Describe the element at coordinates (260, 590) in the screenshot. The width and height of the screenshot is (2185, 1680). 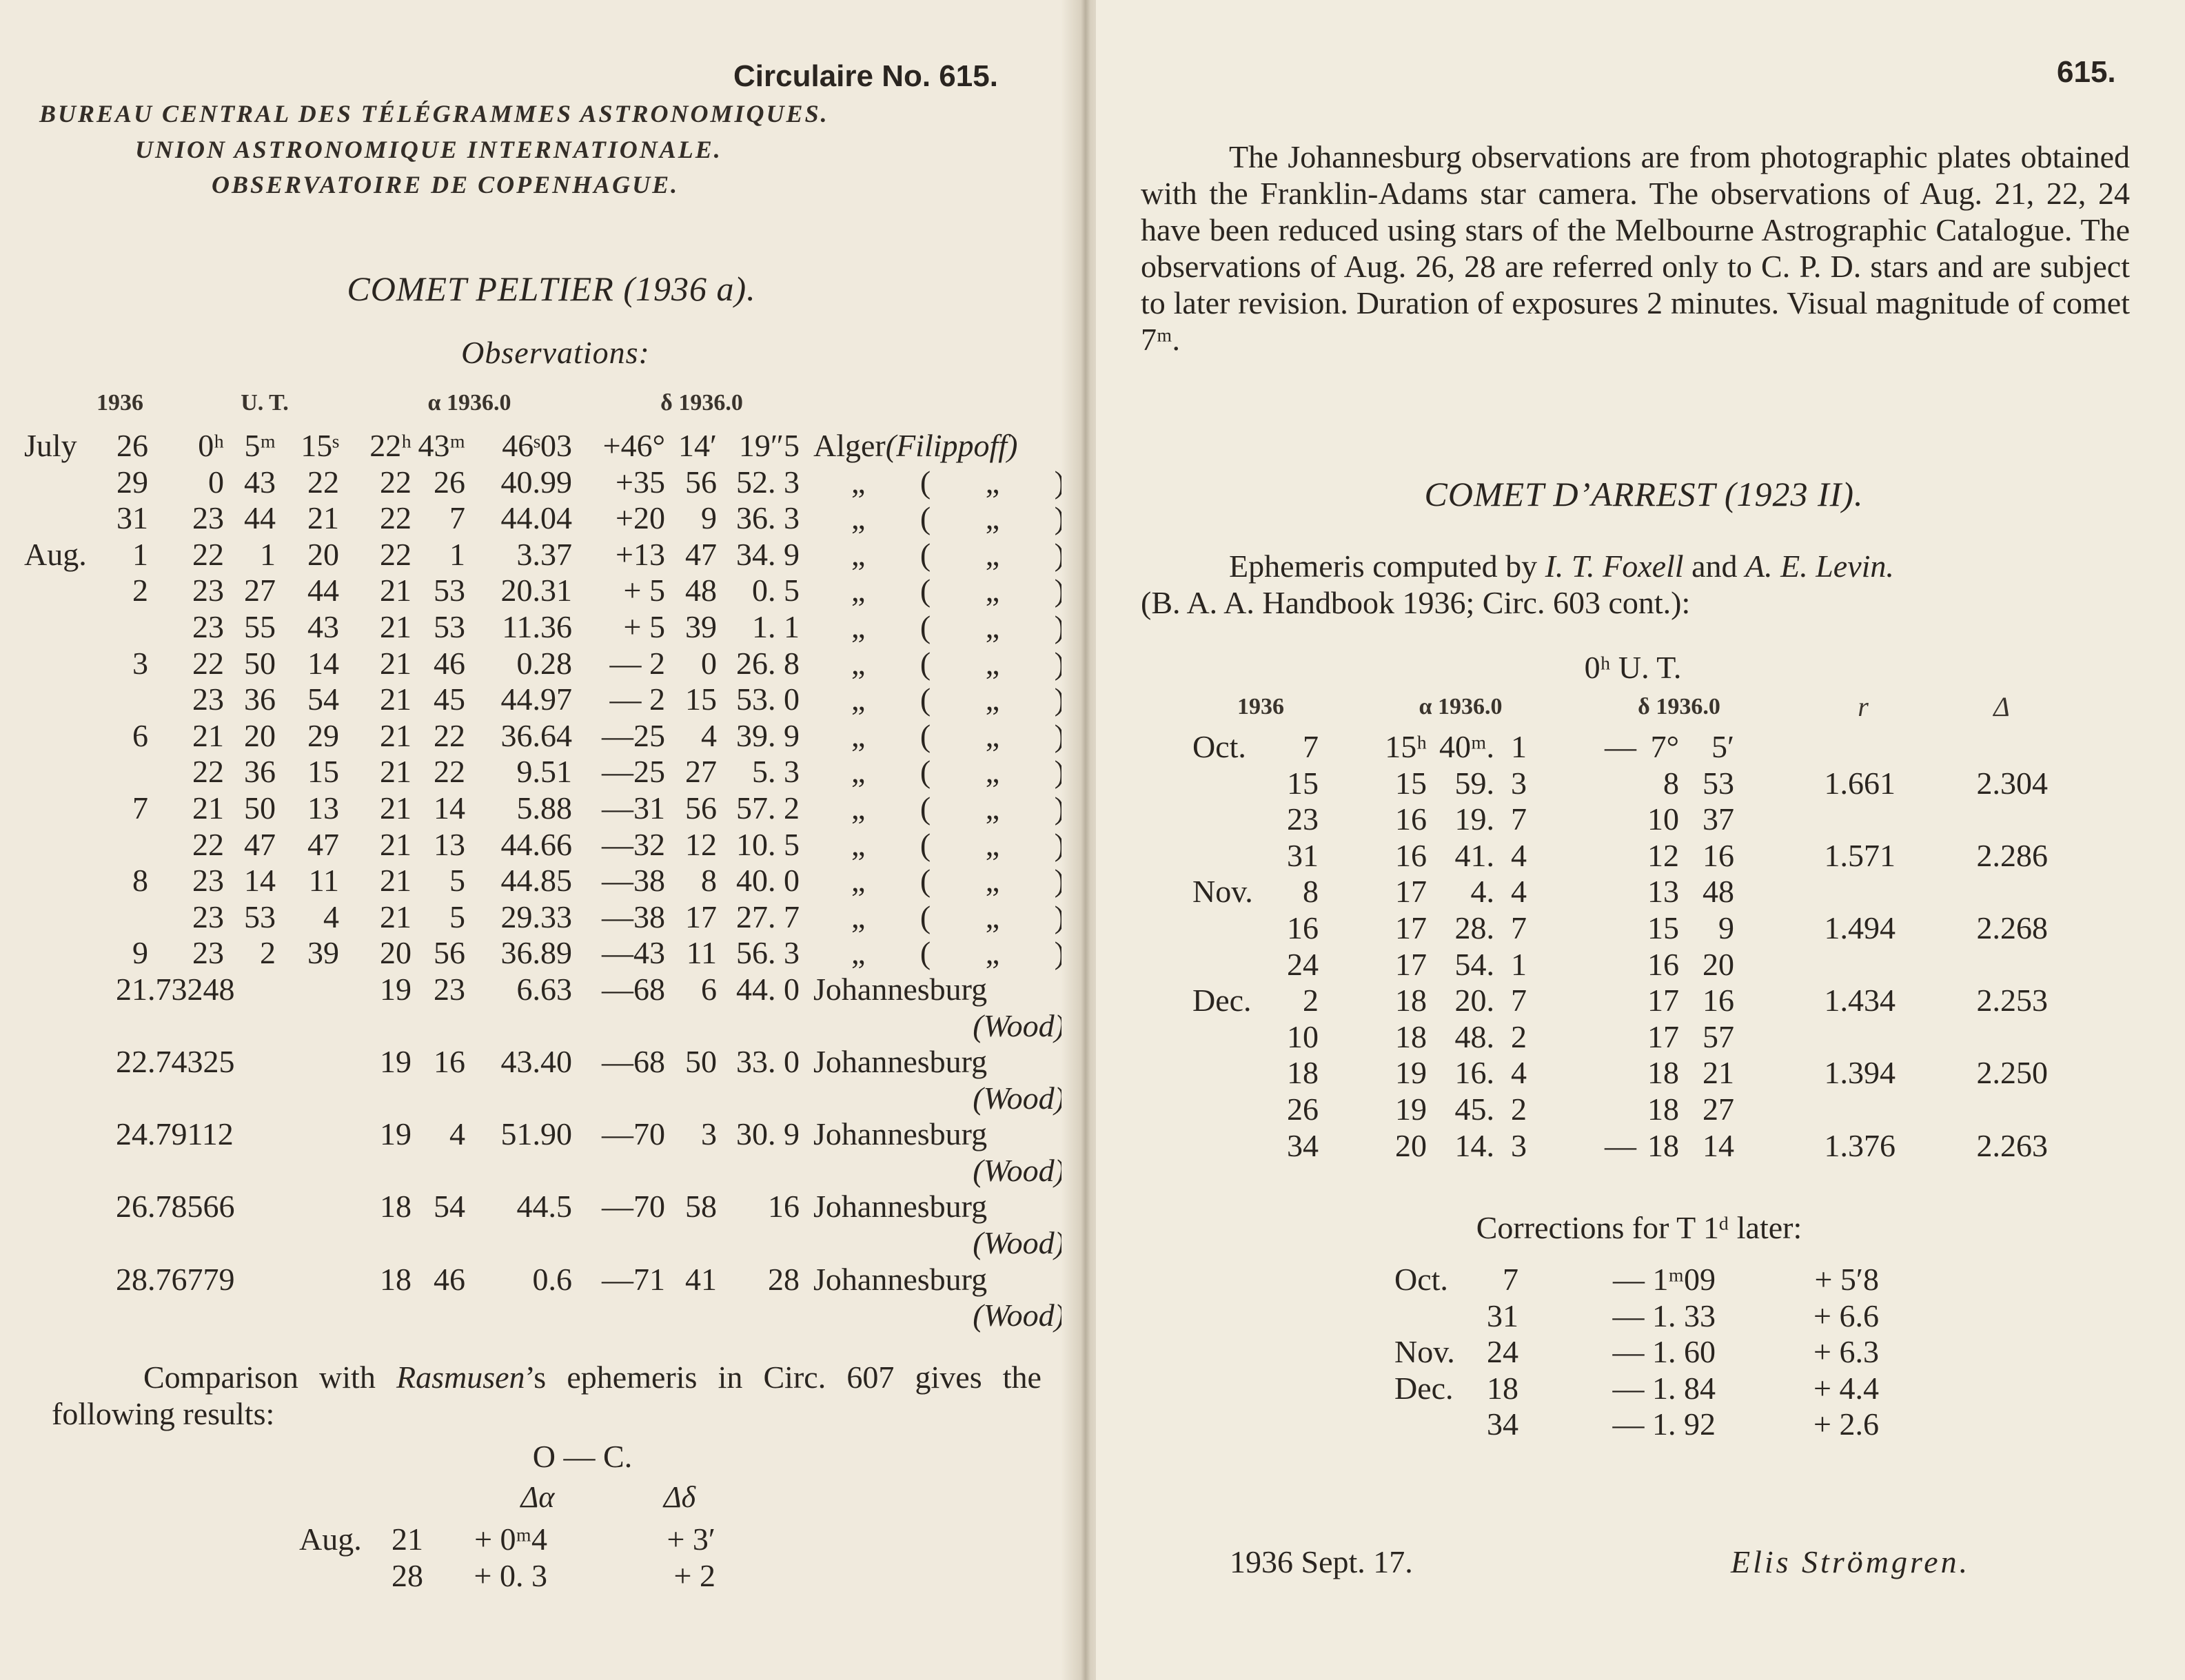
I see `obs-ut-m: 27` at that location.